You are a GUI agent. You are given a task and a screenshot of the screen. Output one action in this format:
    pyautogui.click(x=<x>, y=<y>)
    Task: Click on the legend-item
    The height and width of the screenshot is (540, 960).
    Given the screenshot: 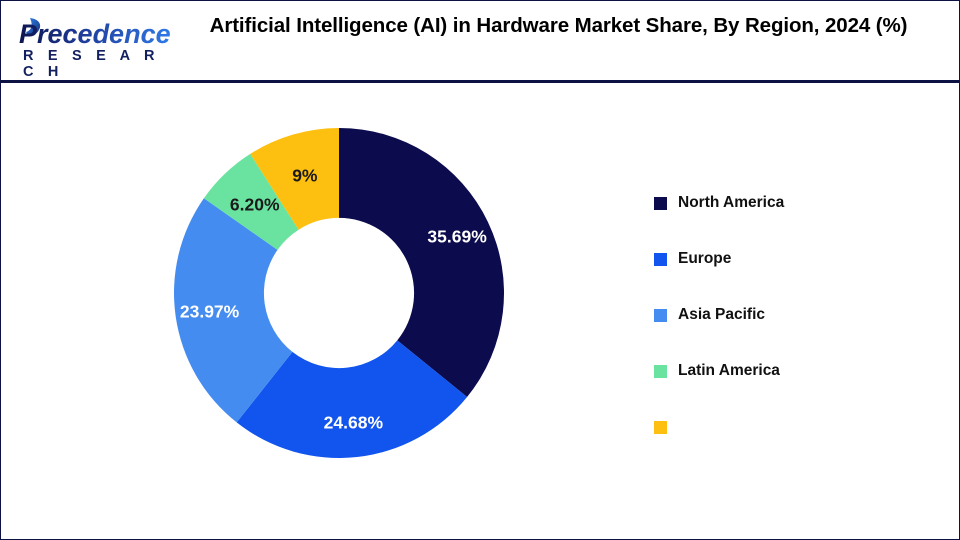 What is the action you would take?
    pyautogui.click(x=779, y=427)
    